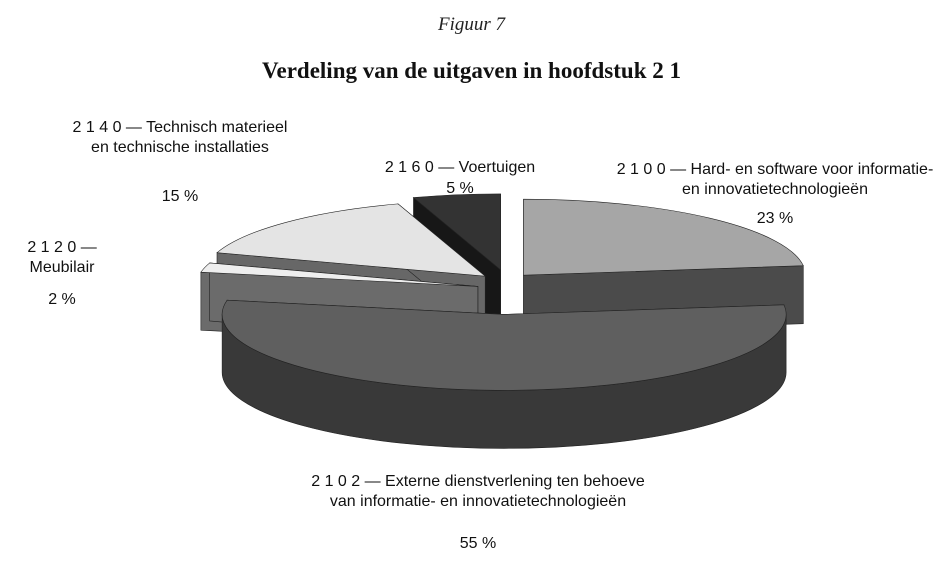  Describe the element at coordinates (62, 257) in the screenshot. I see `slice-label: 2 1 2 0 — Meubilair` at that location.